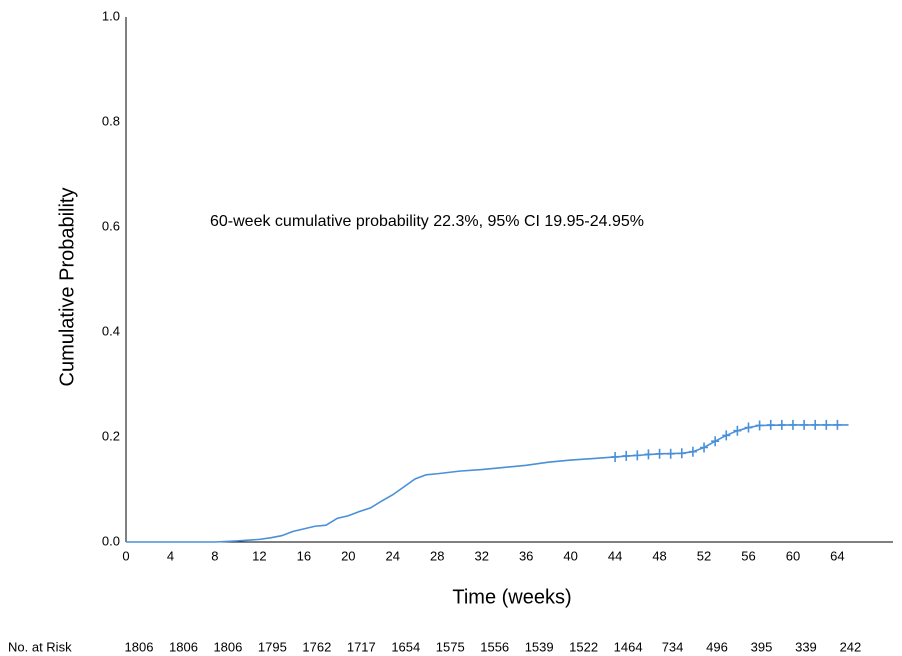 This screenshot has width=902, height=656. What do you see at coordinates (259, 555) in the screenshot?
I see `x-tick-label: 12` at bounding box center [259, 555].